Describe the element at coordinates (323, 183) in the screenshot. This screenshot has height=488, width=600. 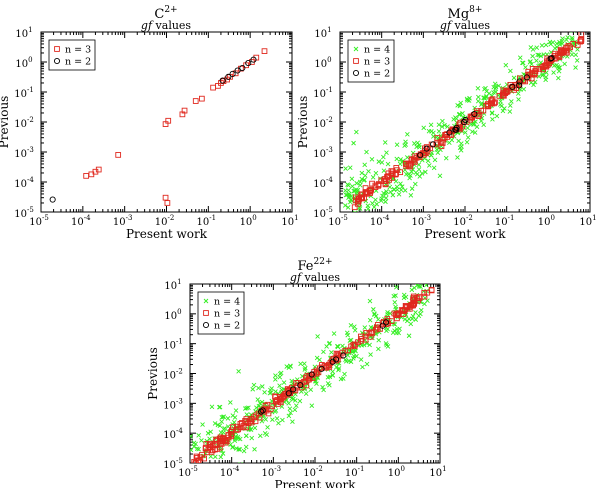
I see `y-tick-label: 10⁻⁴` at that location.